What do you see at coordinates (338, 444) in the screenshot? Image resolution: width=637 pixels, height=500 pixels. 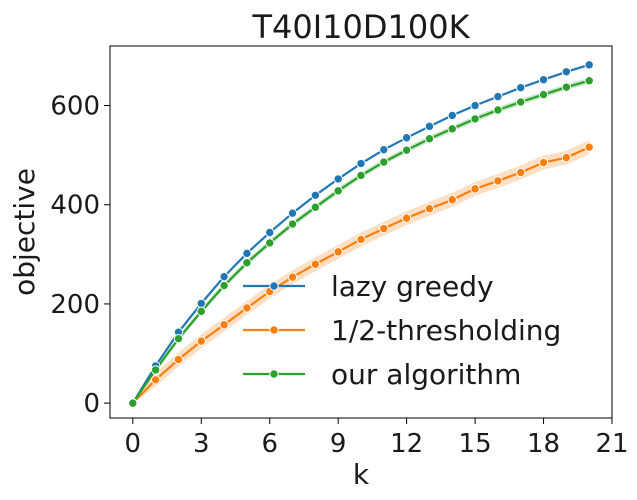 I see `x-tick-label: 9` at bounding box center [338, 444].